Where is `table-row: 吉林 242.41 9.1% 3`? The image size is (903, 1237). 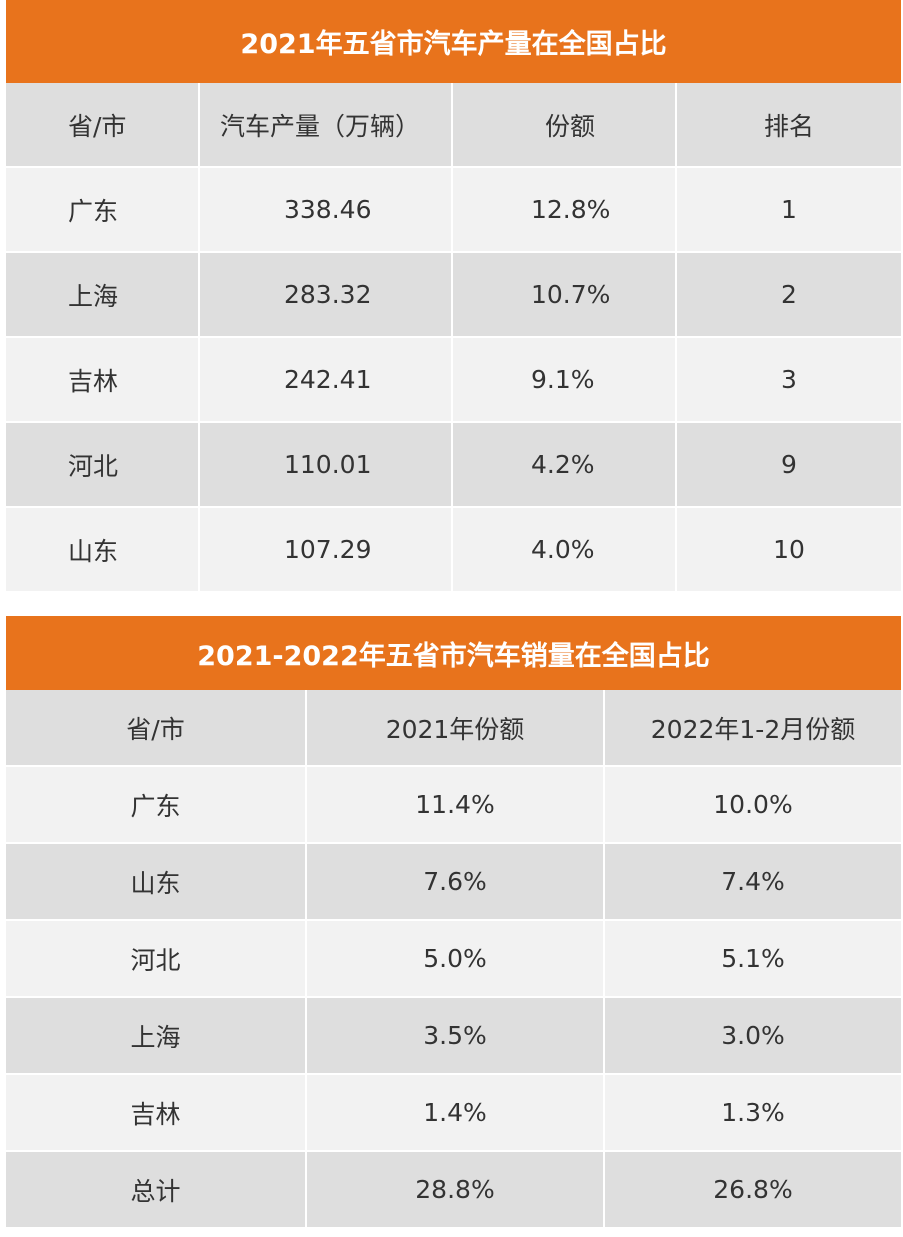
table-row: 吉林 242.41 9.1% 3 is located at coordinates (453, 380).